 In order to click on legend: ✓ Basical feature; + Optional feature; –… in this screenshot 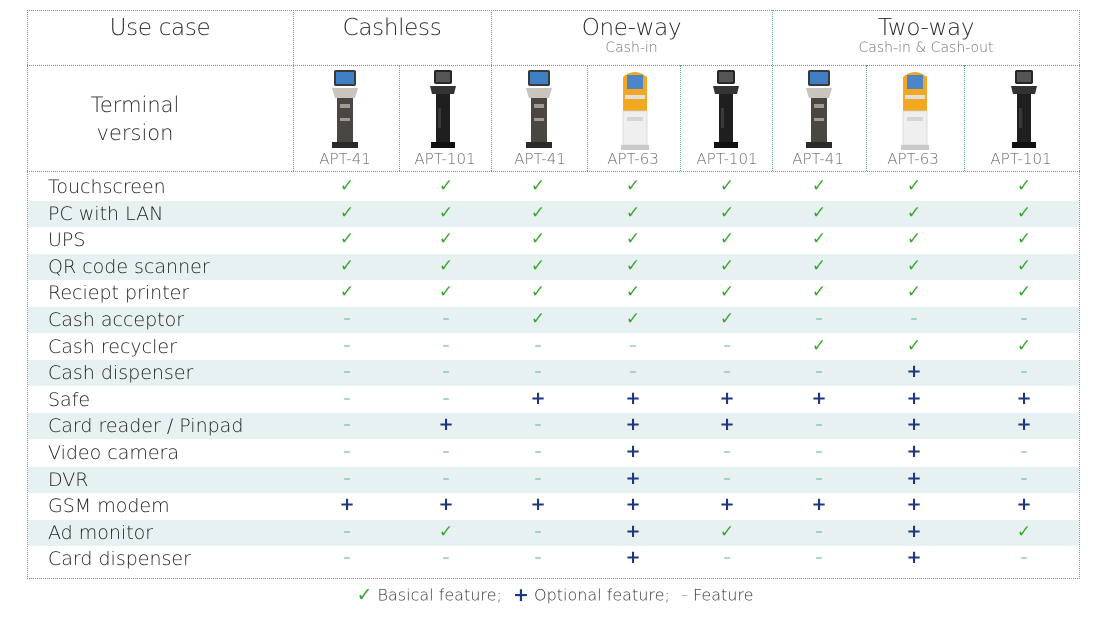, I will do `click(555, 595)`.